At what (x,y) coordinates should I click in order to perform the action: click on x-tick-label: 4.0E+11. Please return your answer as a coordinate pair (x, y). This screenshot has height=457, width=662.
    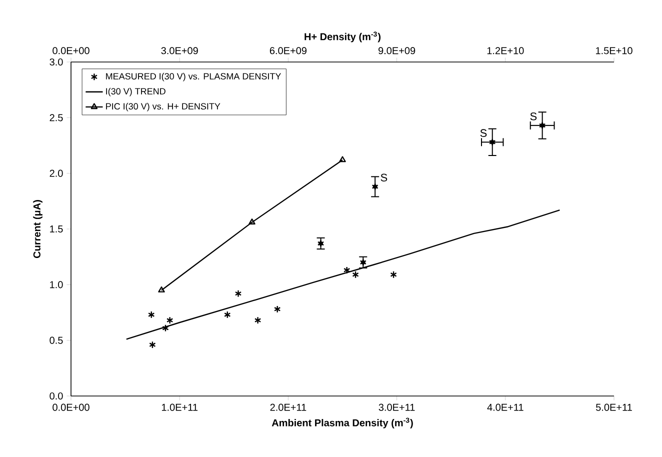
    Looking at the image, I should click on (505, 407).